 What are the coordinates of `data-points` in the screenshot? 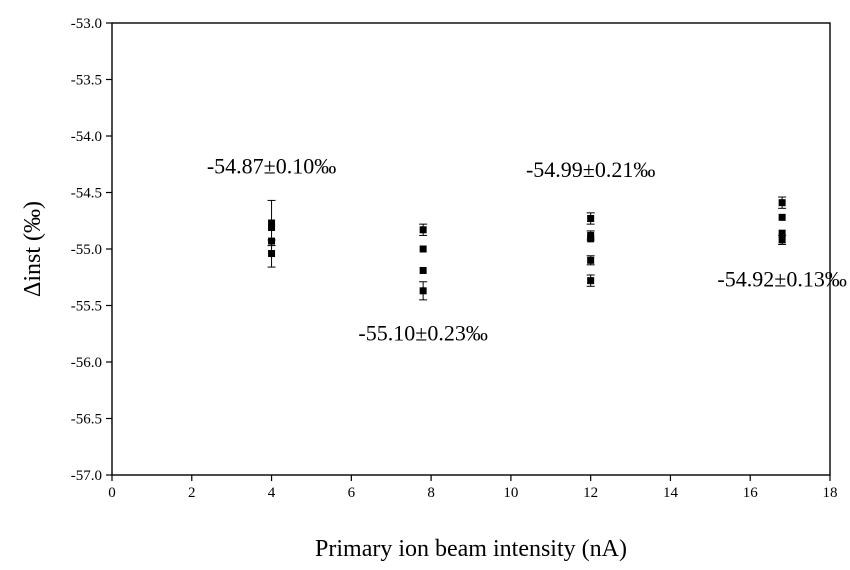 It's located at (527, 248).